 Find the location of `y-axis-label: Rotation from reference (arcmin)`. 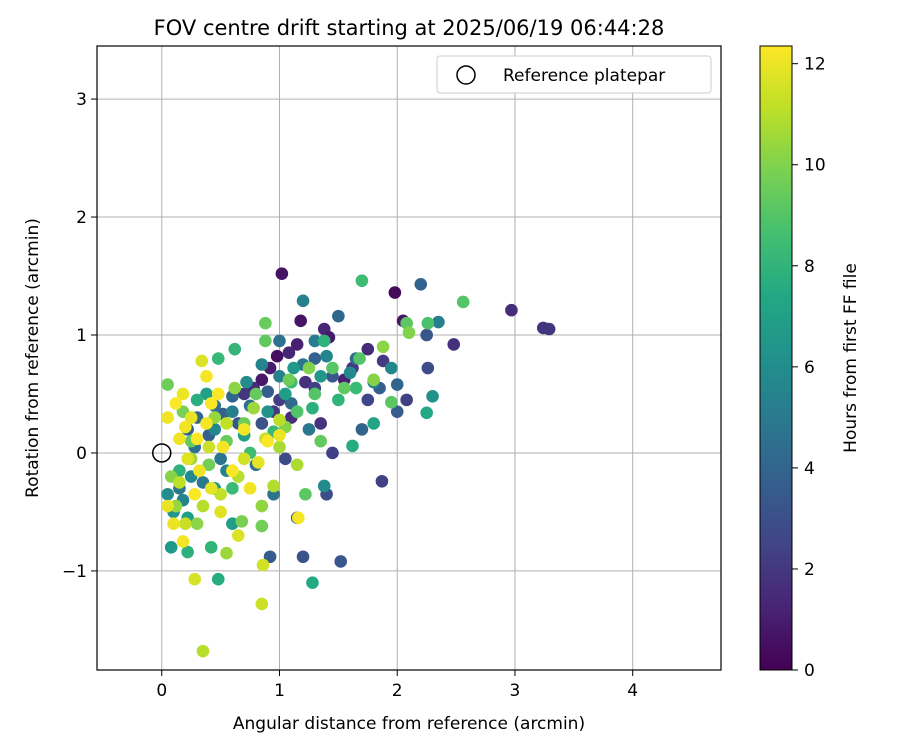

y-axis-label: Rotation from reference (arcmin) is located at coordinates (33, 358).